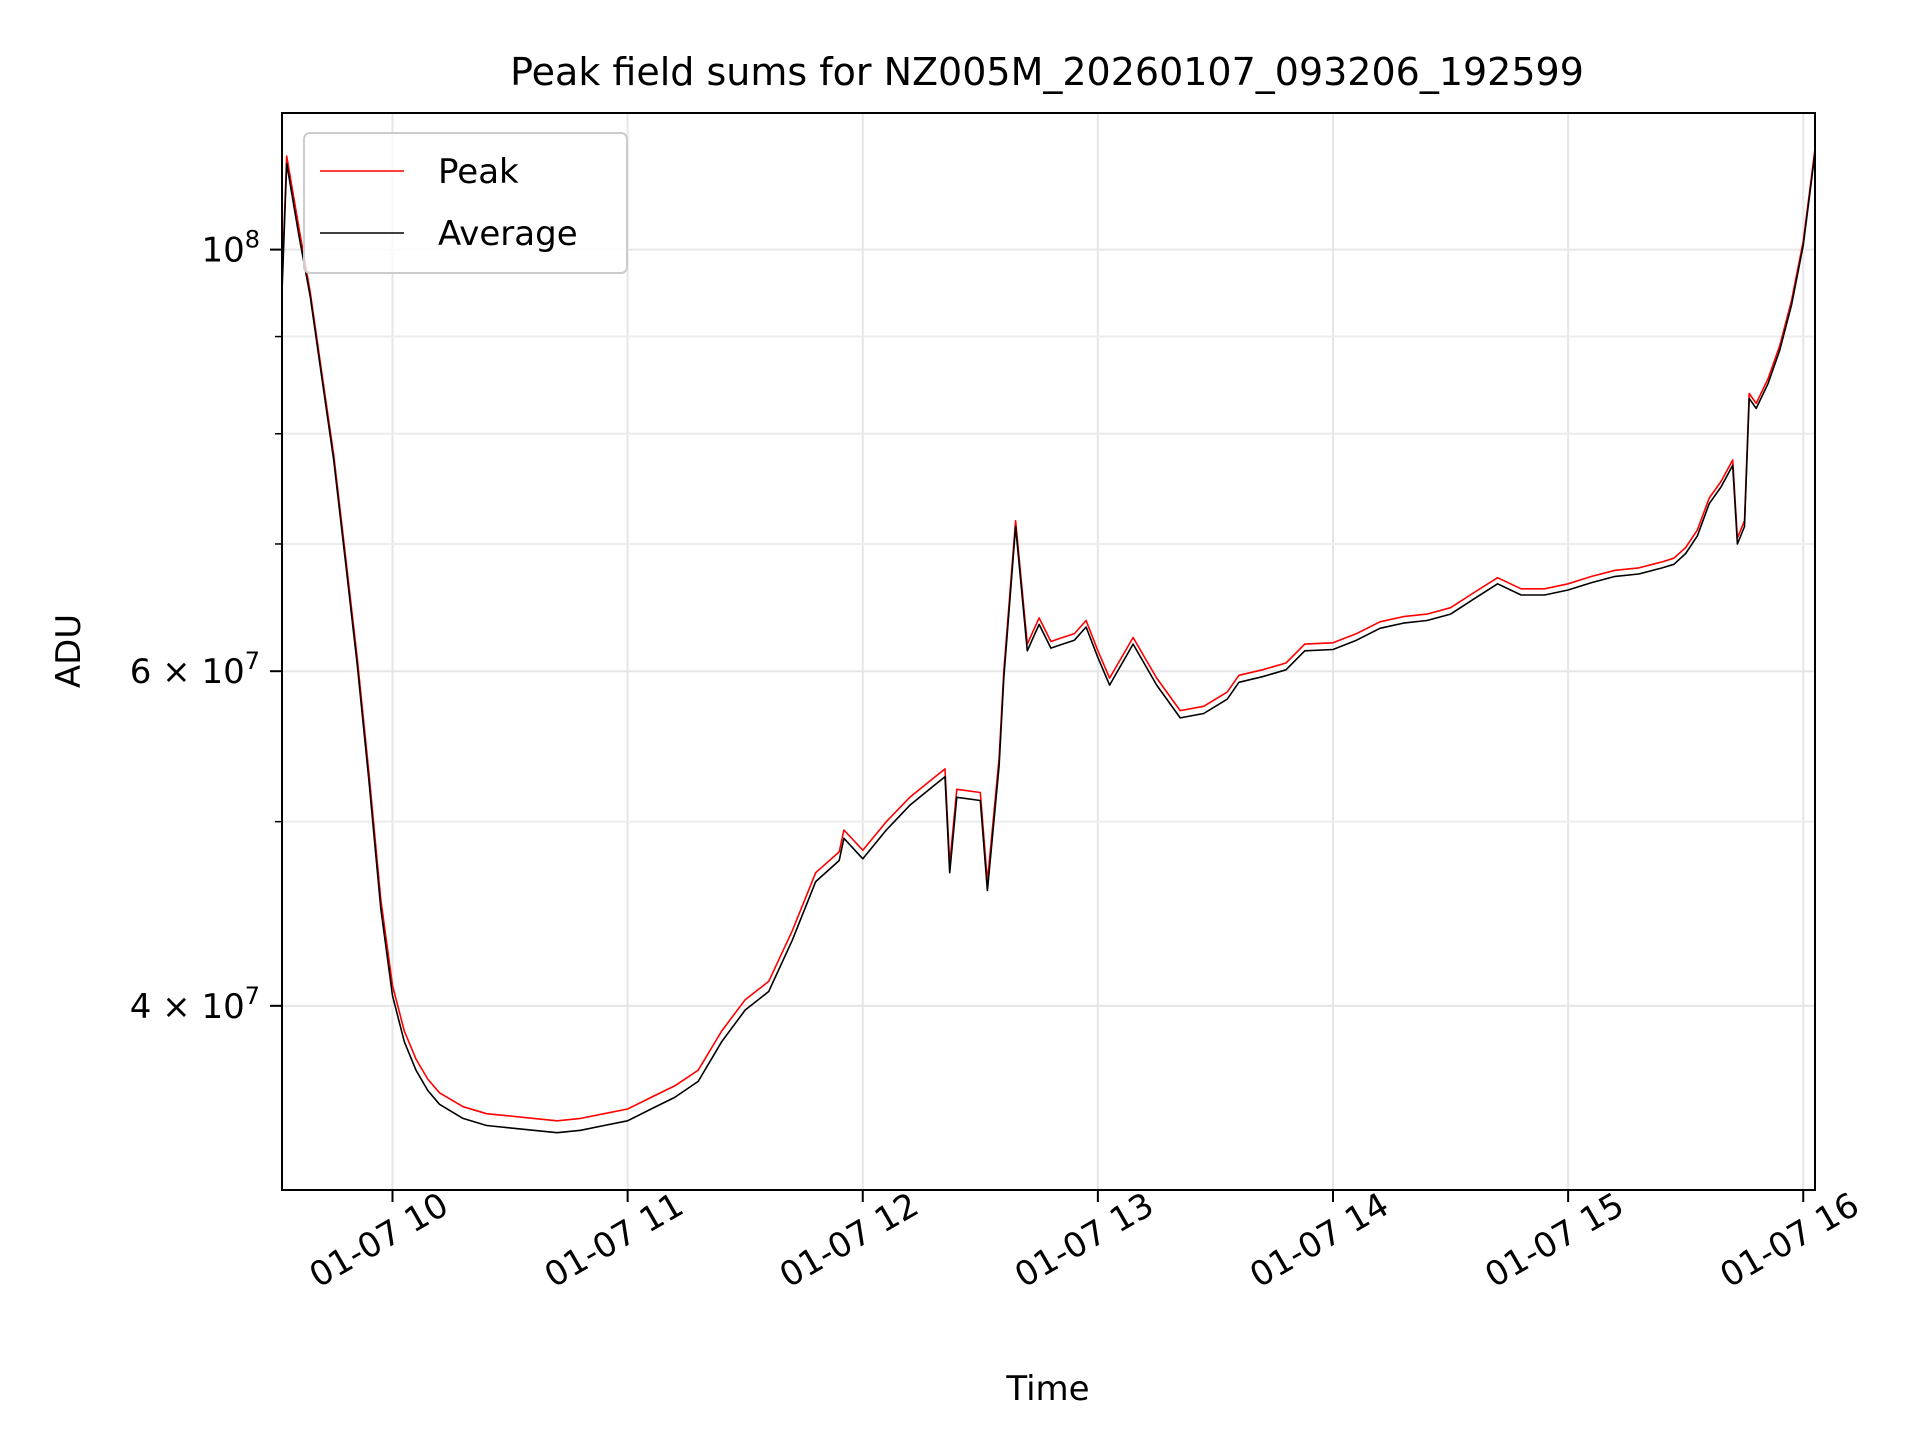 The image size is (1920, 1440). What do you see at coordinates (478, 172) in the screenshot?
I see `legend-label-peak: Peak` at bounding box center [478, 172].